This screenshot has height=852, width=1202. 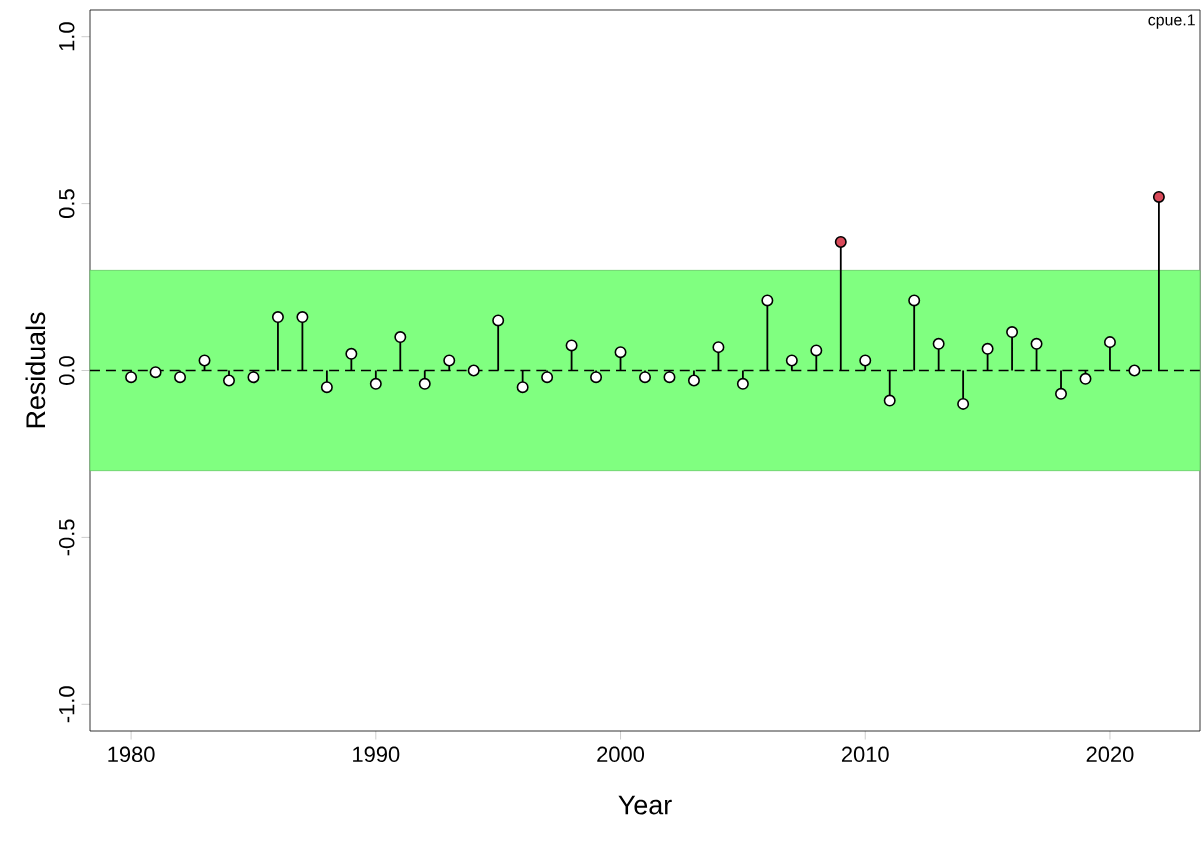 What do you see at coordinates (66, 203) in the screenshot?
I see `y-tick-label: 0.5` at bounding box center [66, 203].